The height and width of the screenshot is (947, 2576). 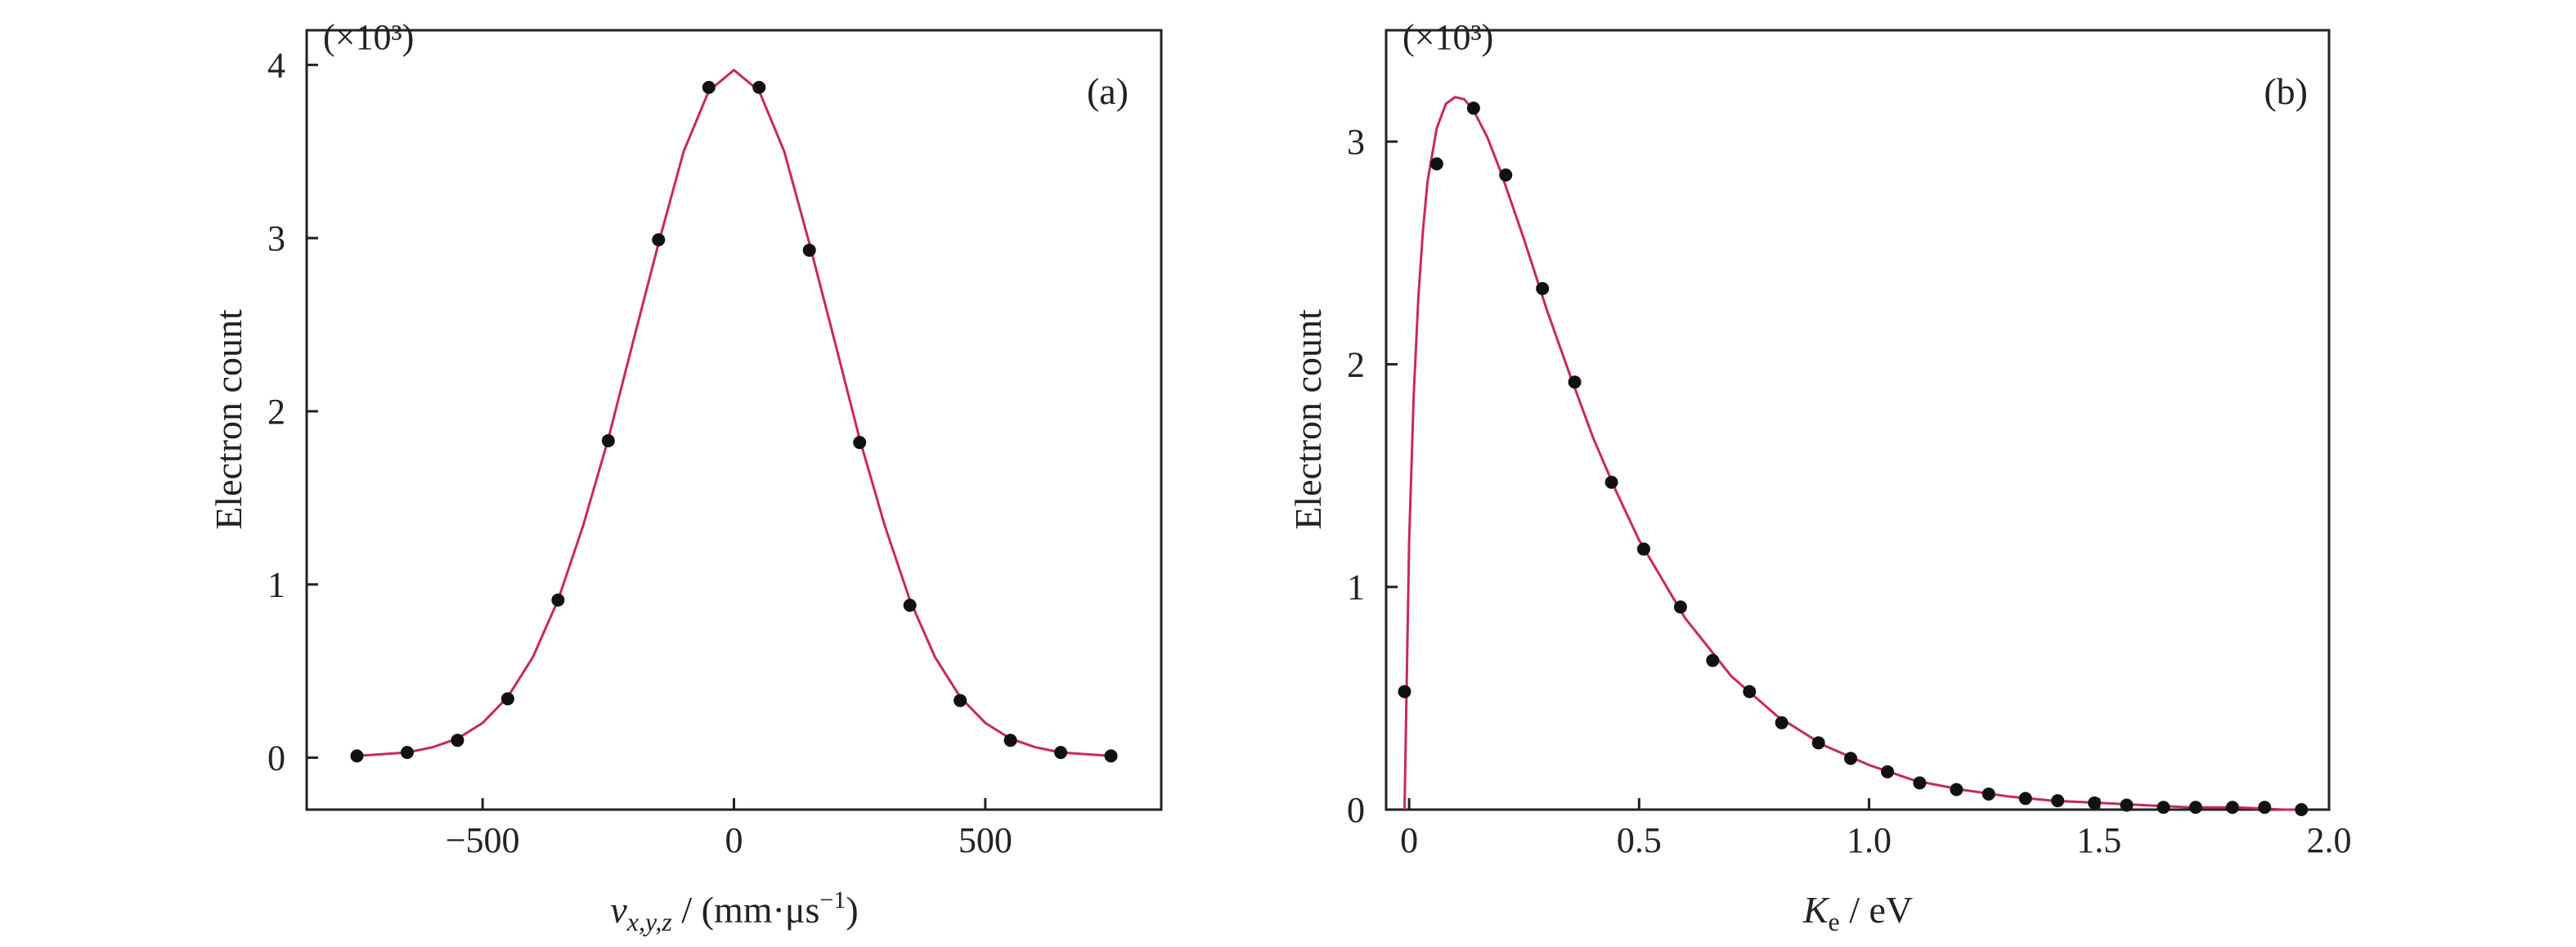 What do you see at coordinates (1447, 37) in the screenshot?
I see `panel-b-y-multiplier: (×10³)` at bounding box center [1447, 37].